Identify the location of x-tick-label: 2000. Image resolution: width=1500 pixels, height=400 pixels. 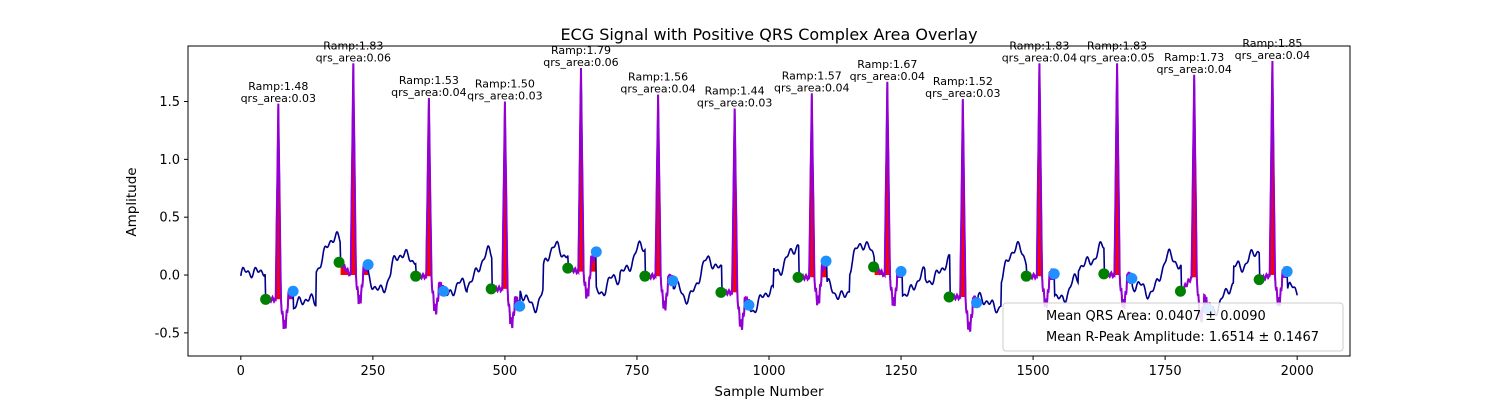
(1297, 371).